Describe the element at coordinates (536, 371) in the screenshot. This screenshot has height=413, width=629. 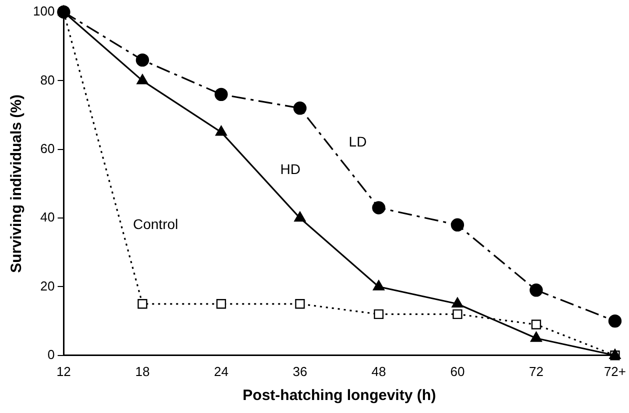
I see `x-tick-label: 72` at that location.